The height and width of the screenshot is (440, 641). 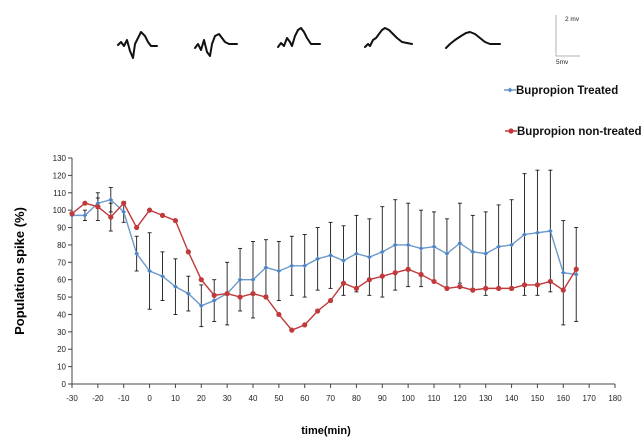 I want to click on x-tick-label: 130, so click(x=486, y=398).